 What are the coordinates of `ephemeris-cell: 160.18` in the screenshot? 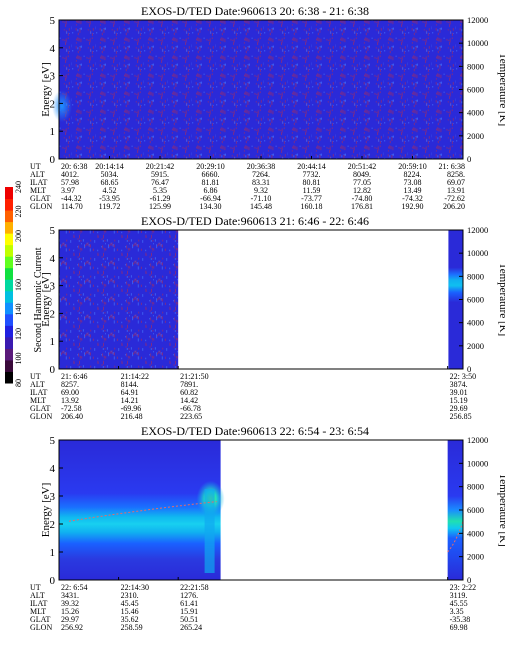 It's located at (312, 206).